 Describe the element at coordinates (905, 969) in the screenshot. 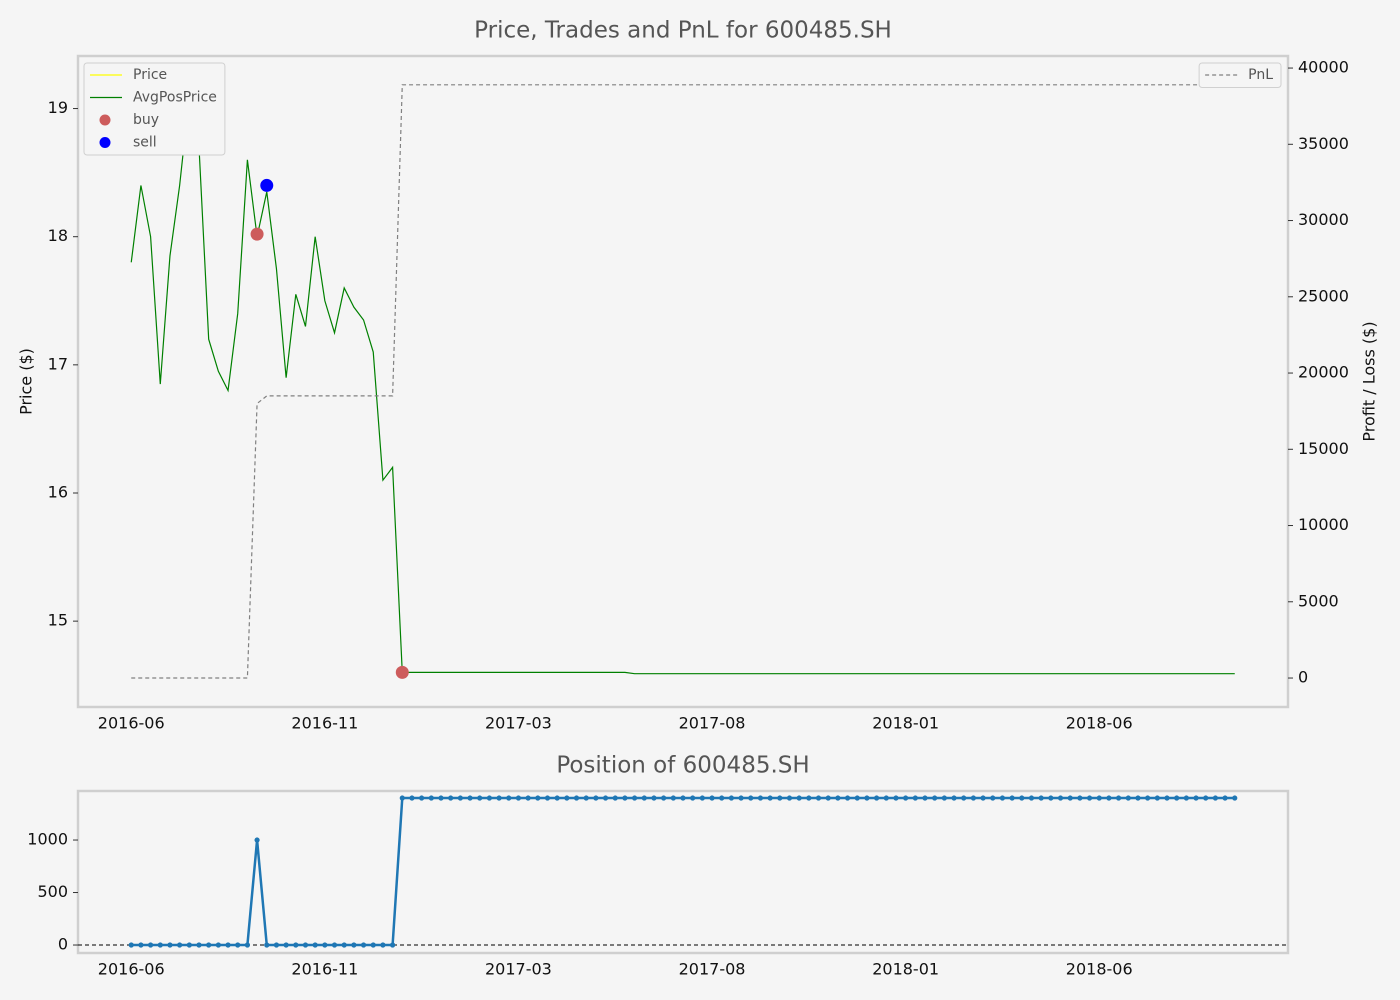

I see `x-tick-label: 2018-01` at that location.